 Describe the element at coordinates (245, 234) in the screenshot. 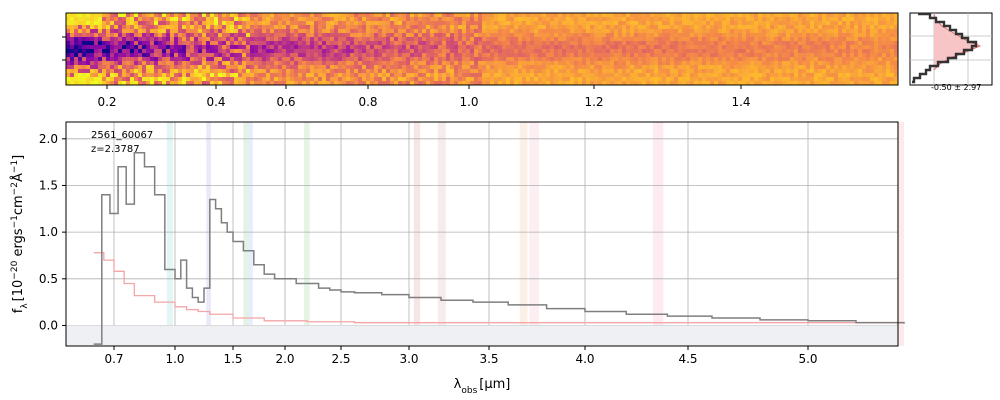

I see `emission-line-band` at that location.